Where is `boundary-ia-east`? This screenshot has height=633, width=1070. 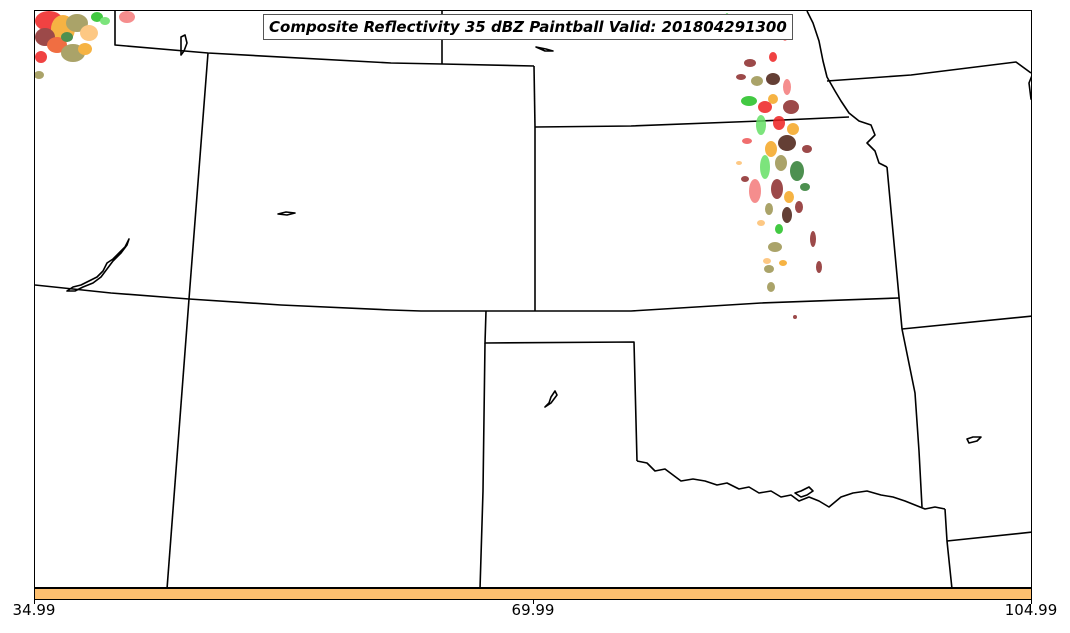 boundary-ia-east is located at coordinates (1029, 88).